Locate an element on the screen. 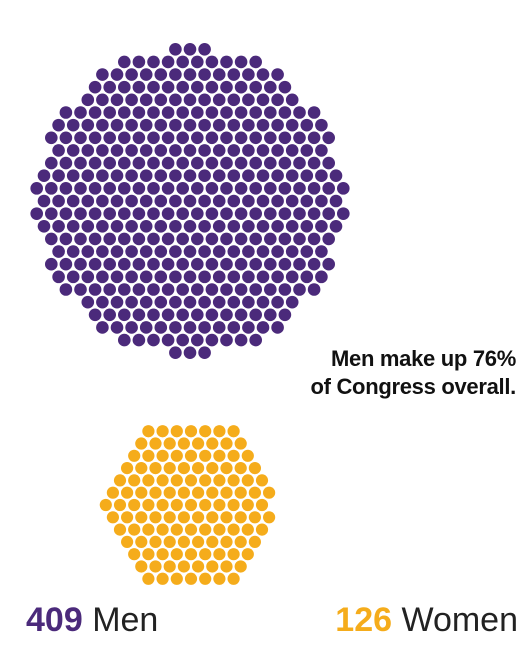 This screenshot has width=524, height=650. women-label: Women is located at coordinates (459, 620).